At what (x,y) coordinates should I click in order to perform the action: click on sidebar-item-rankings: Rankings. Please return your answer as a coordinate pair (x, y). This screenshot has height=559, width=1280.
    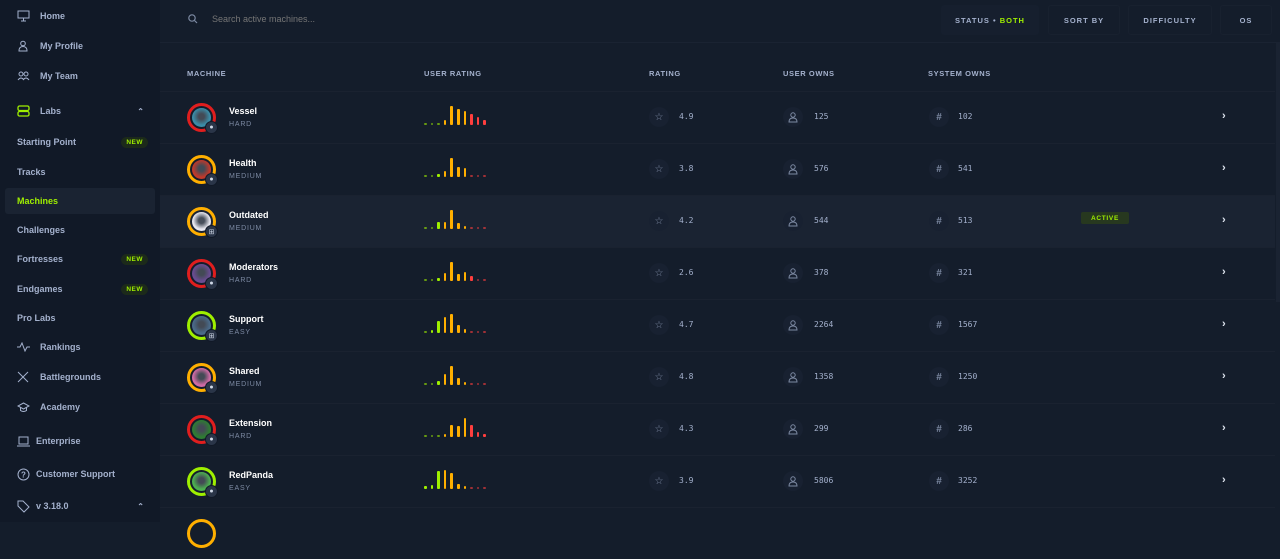
    Looking at the image, I should click on (80, 347).